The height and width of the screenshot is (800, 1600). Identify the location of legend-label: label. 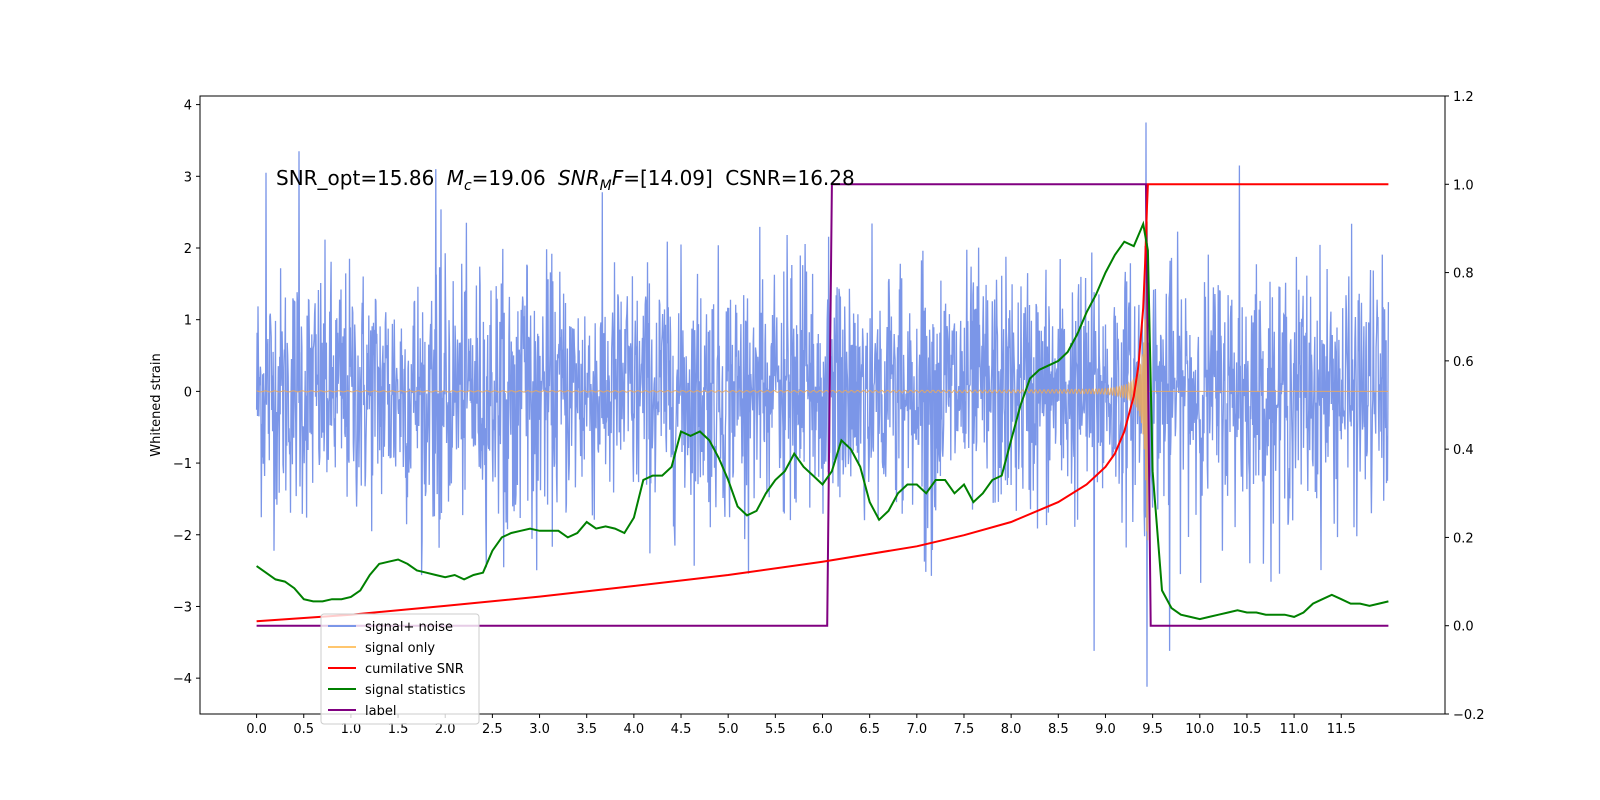
(380, 711).